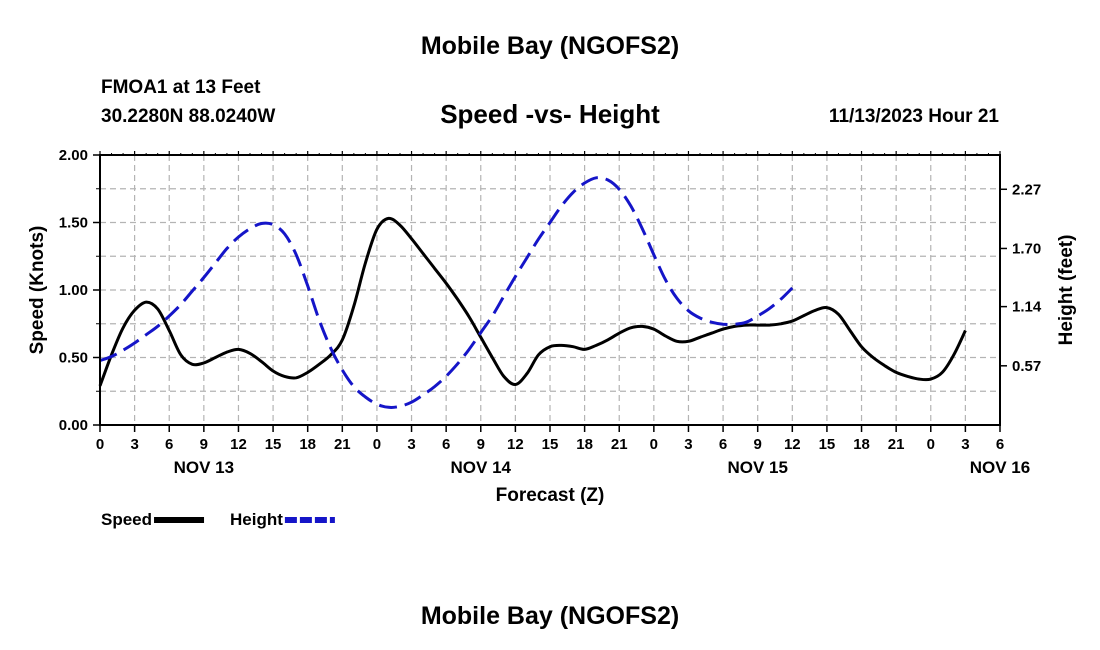 The height and width of the screenshot is (650, 1100). Describe the element at coordinates (1026, 189) in the screenshot. I see `y2-tick-label: 2.27` at that location.